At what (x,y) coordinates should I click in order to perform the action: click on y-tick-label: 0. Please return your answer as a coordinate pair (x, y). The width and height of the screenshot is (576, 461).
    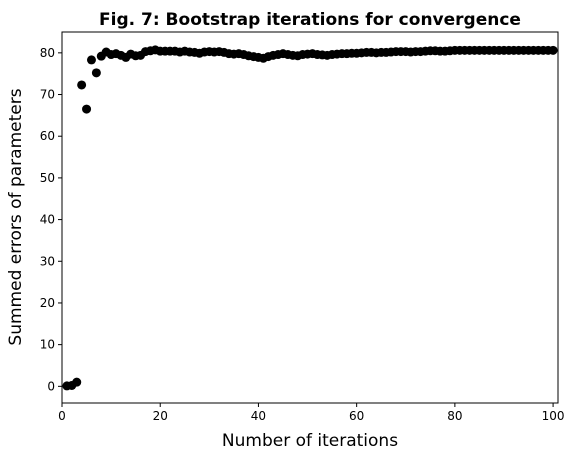
    Looking at the image, I should click on (51, 386).